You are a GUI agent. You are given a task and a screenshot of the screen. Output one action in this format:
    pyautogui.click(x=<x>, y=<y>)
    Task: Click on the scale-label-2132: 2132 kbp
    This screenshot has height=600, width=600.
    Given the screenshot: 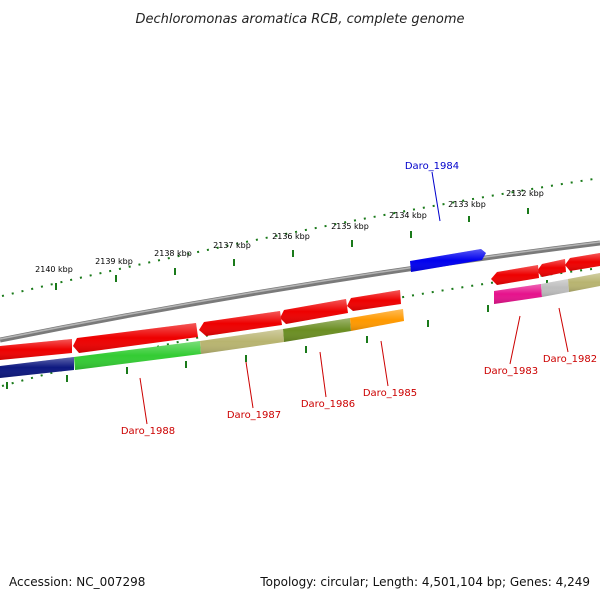 What is the action you would take?
    pyautogui.click(x=525, y=193)
    